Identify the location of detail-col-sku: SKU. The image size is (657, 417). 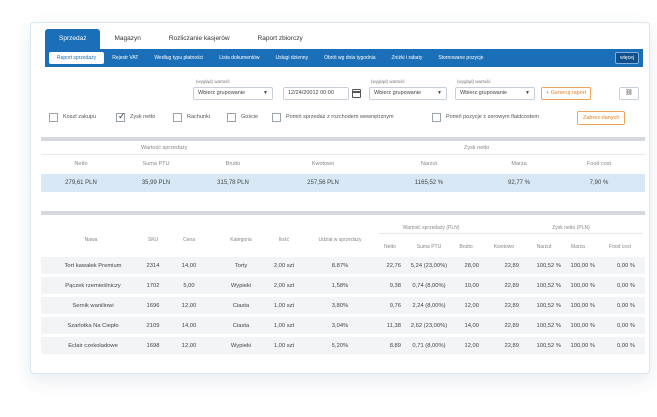
(153, 240).